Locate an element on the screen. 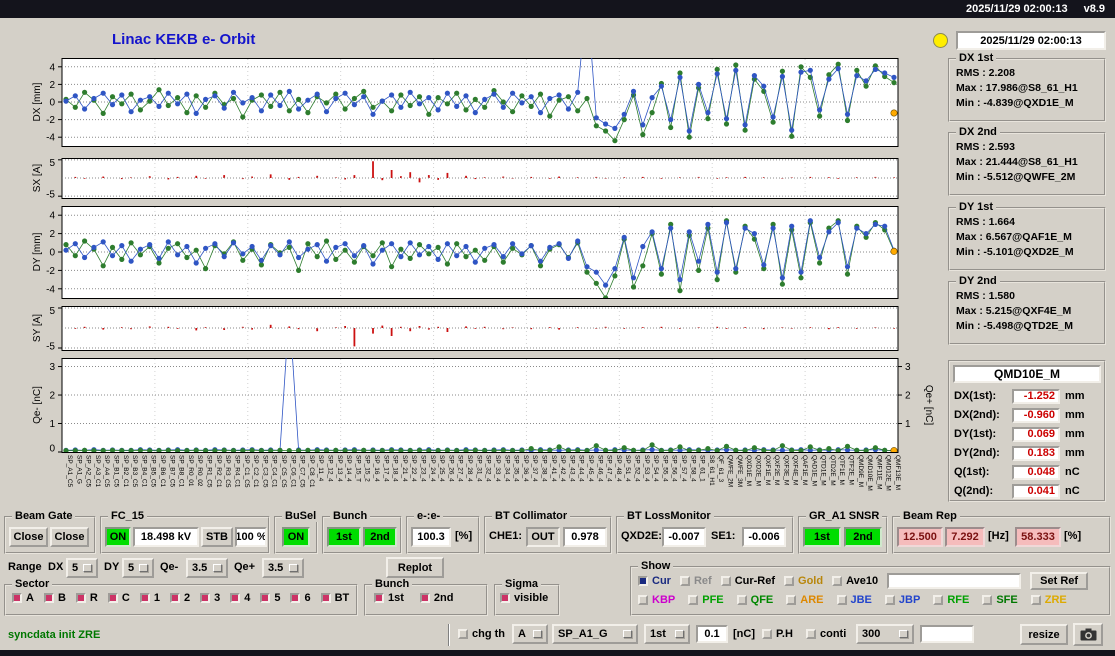 The image size is (1115, 656). svg-text: -4 is located at coordinates (50, 289).